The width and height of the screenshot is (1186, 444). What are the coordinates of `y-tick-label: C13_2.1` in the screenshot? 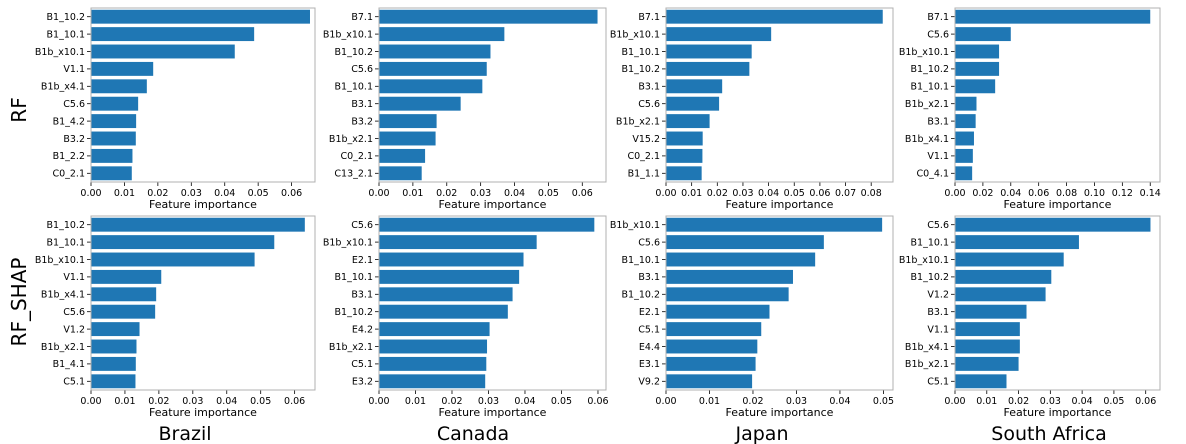 It's located at (353, 174).